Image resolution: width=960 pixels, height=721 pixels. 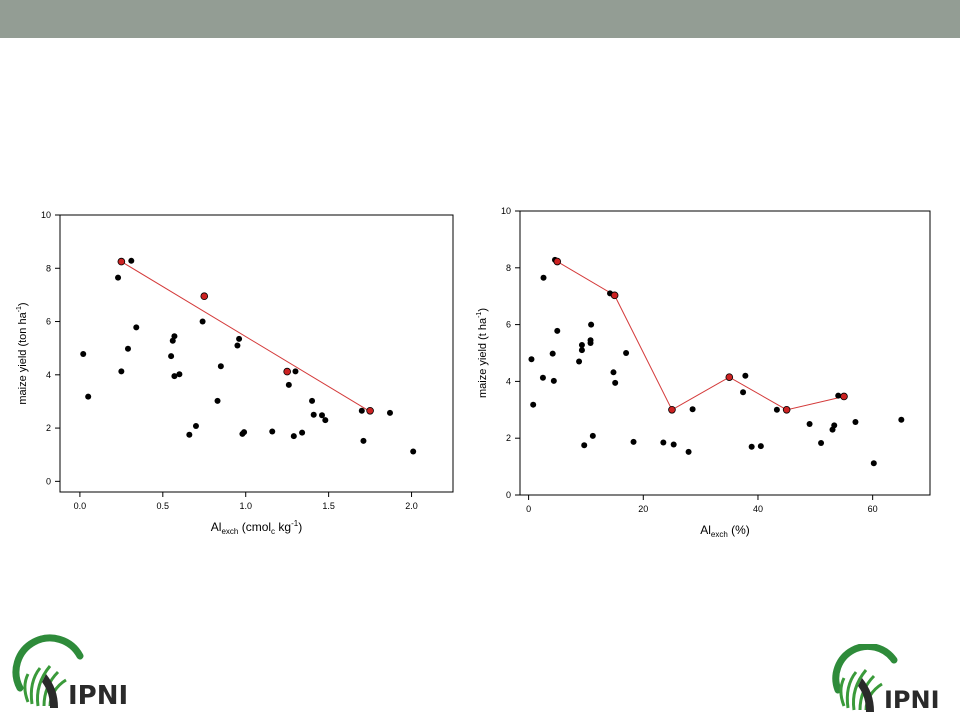 What do you see at coordinates (528, 509) in the screenshot?
I see `x-tick-label: 0` at bounding box center [528, 509].